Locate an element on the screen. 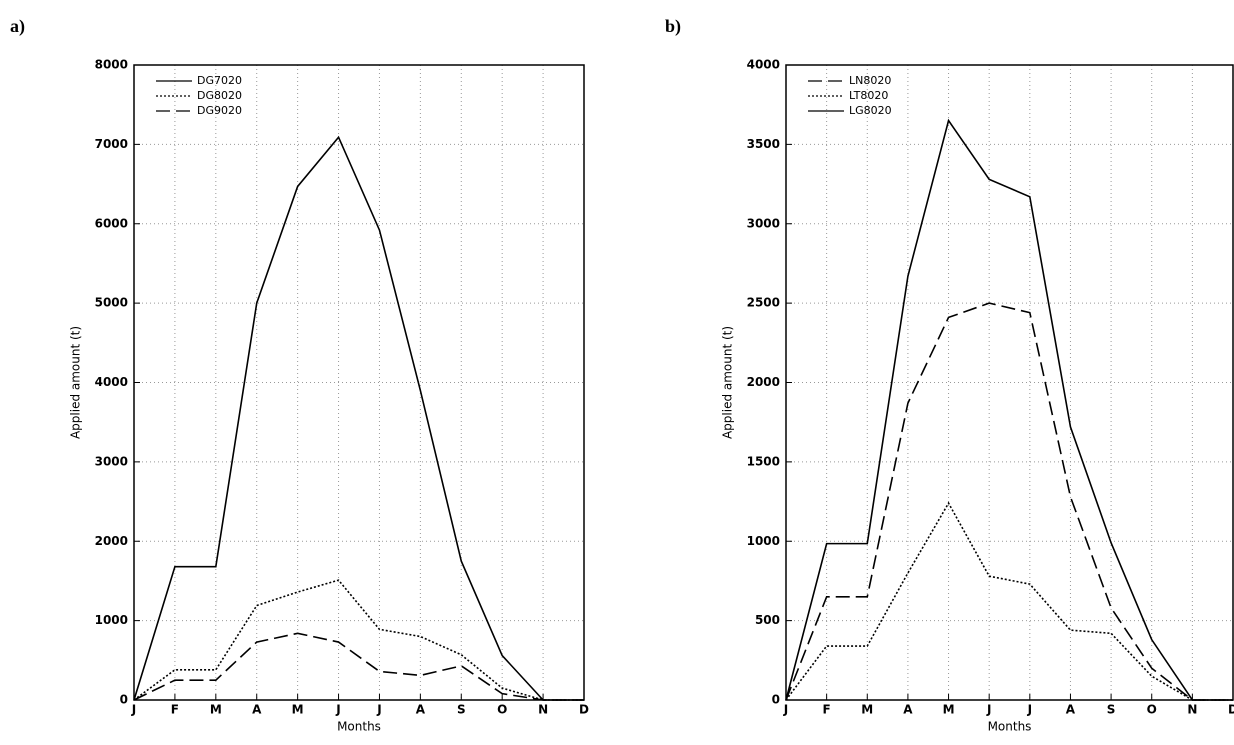 This screenshot has width=1234, height=745. legend-label: LG8020 is located at coordinates (870, 110).